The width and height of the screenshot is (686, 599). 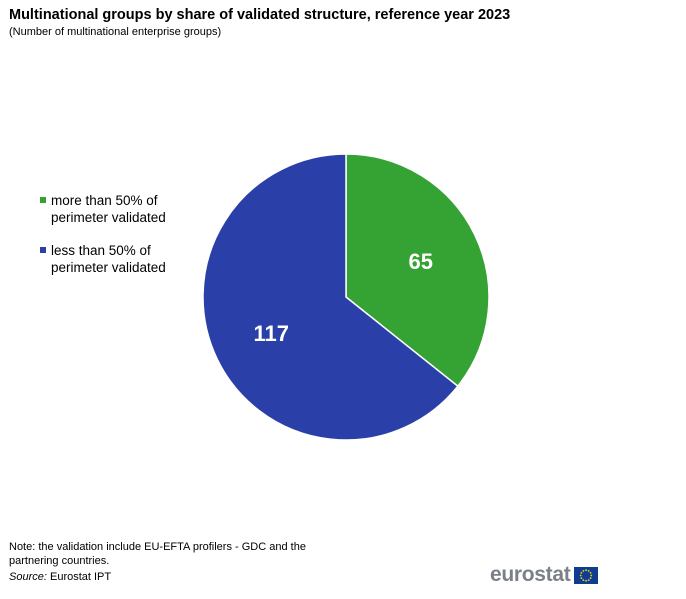 What do you see at coordinates (272, 333) in the screenshot?
I see `pie-slice-label-1: 117` at bounding box center [272, 333].